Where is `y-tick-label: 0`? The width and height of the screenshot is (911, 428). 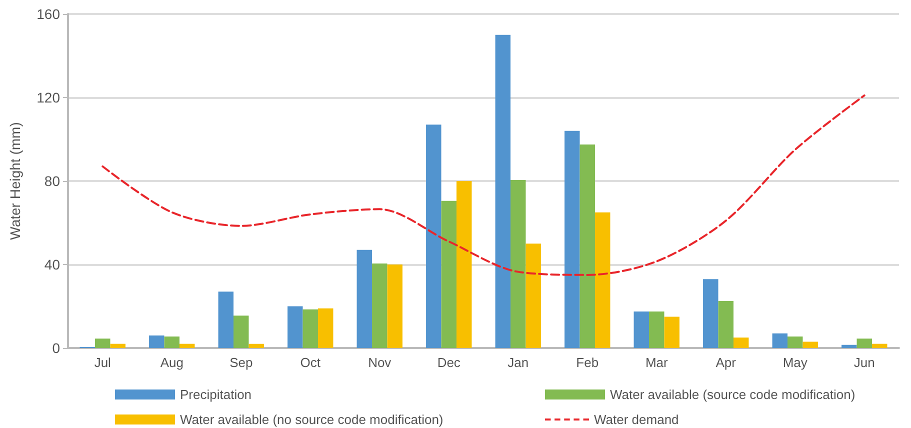 y-tick-label: 0 is located at coordinates (56, 348).